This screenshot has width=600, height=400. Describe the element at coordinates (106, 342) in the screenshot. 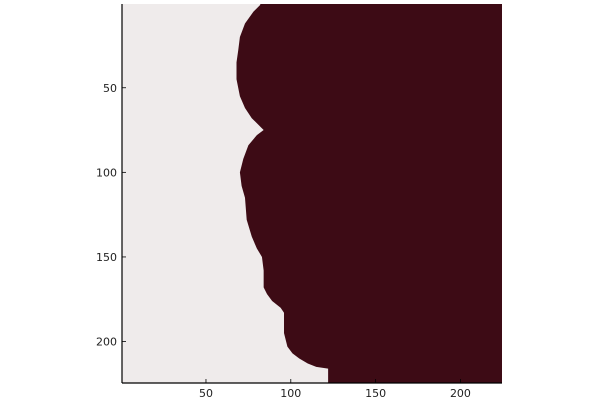

I see `y-tick-label: 200` at that location.